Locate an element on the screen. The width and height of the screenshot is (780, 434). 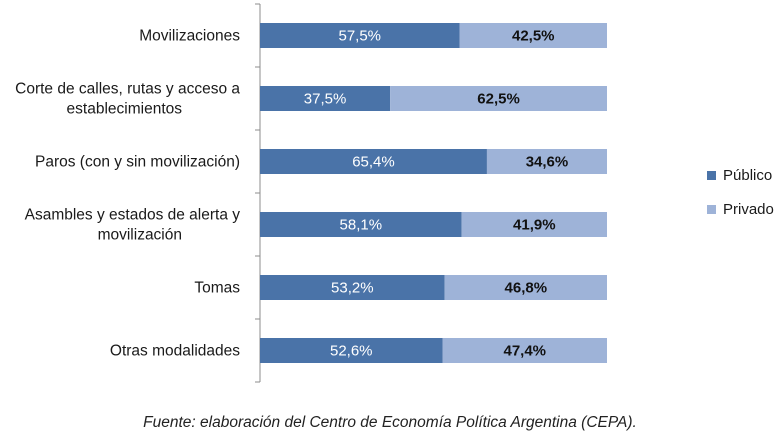
data-label-publico: 58,1% is located at coordinates (361, 225).